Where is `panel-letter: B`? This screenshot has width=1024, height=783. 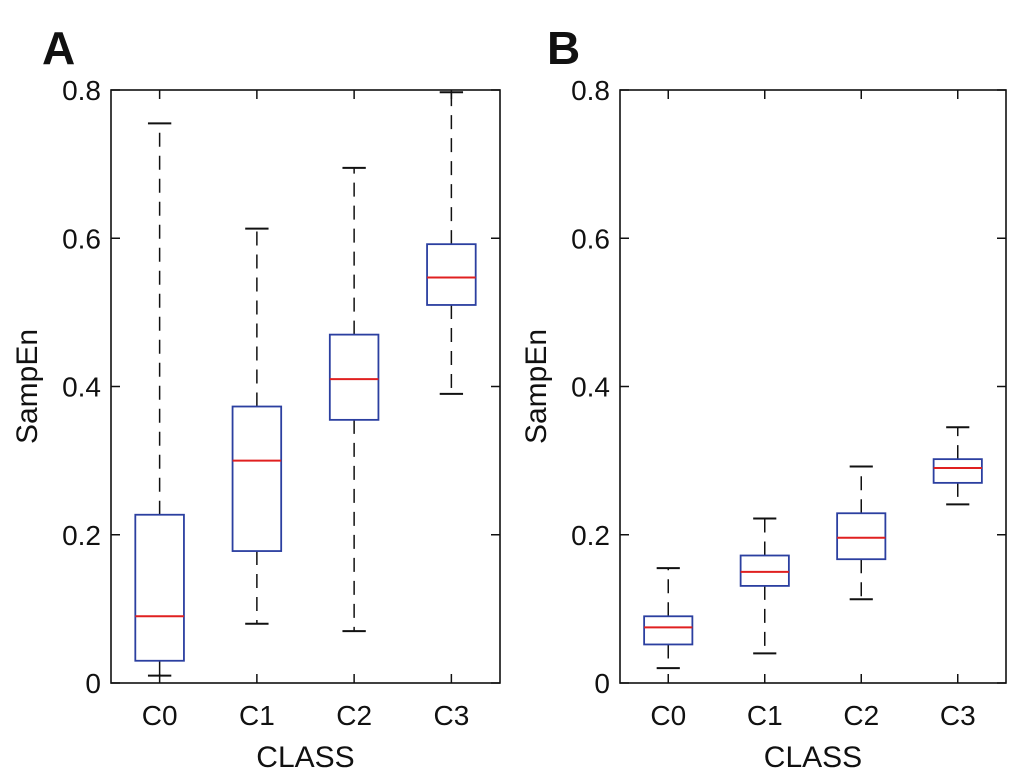 panel-letter: B is located at coordinates (563, 48).